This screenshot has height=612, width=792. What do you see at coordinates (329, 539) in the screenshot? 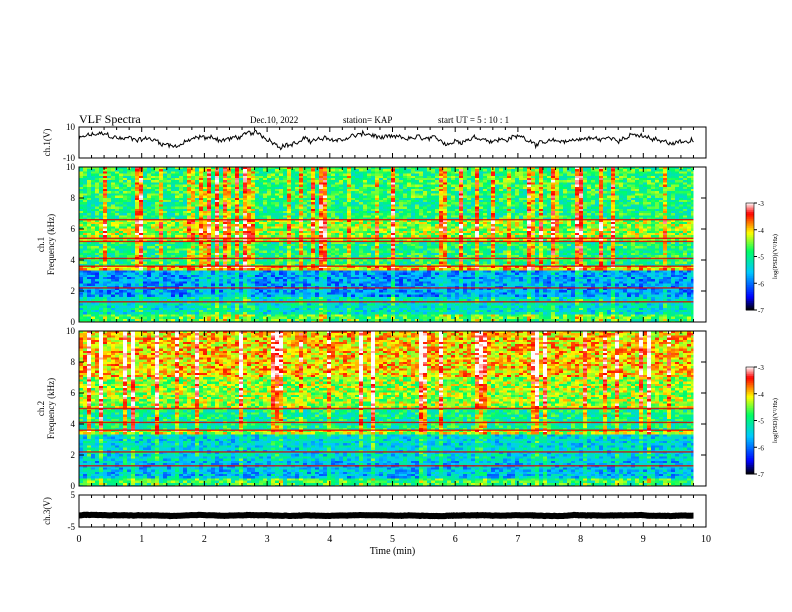
I see `xtick-label-4: 4` at bounding box center [329, 539].